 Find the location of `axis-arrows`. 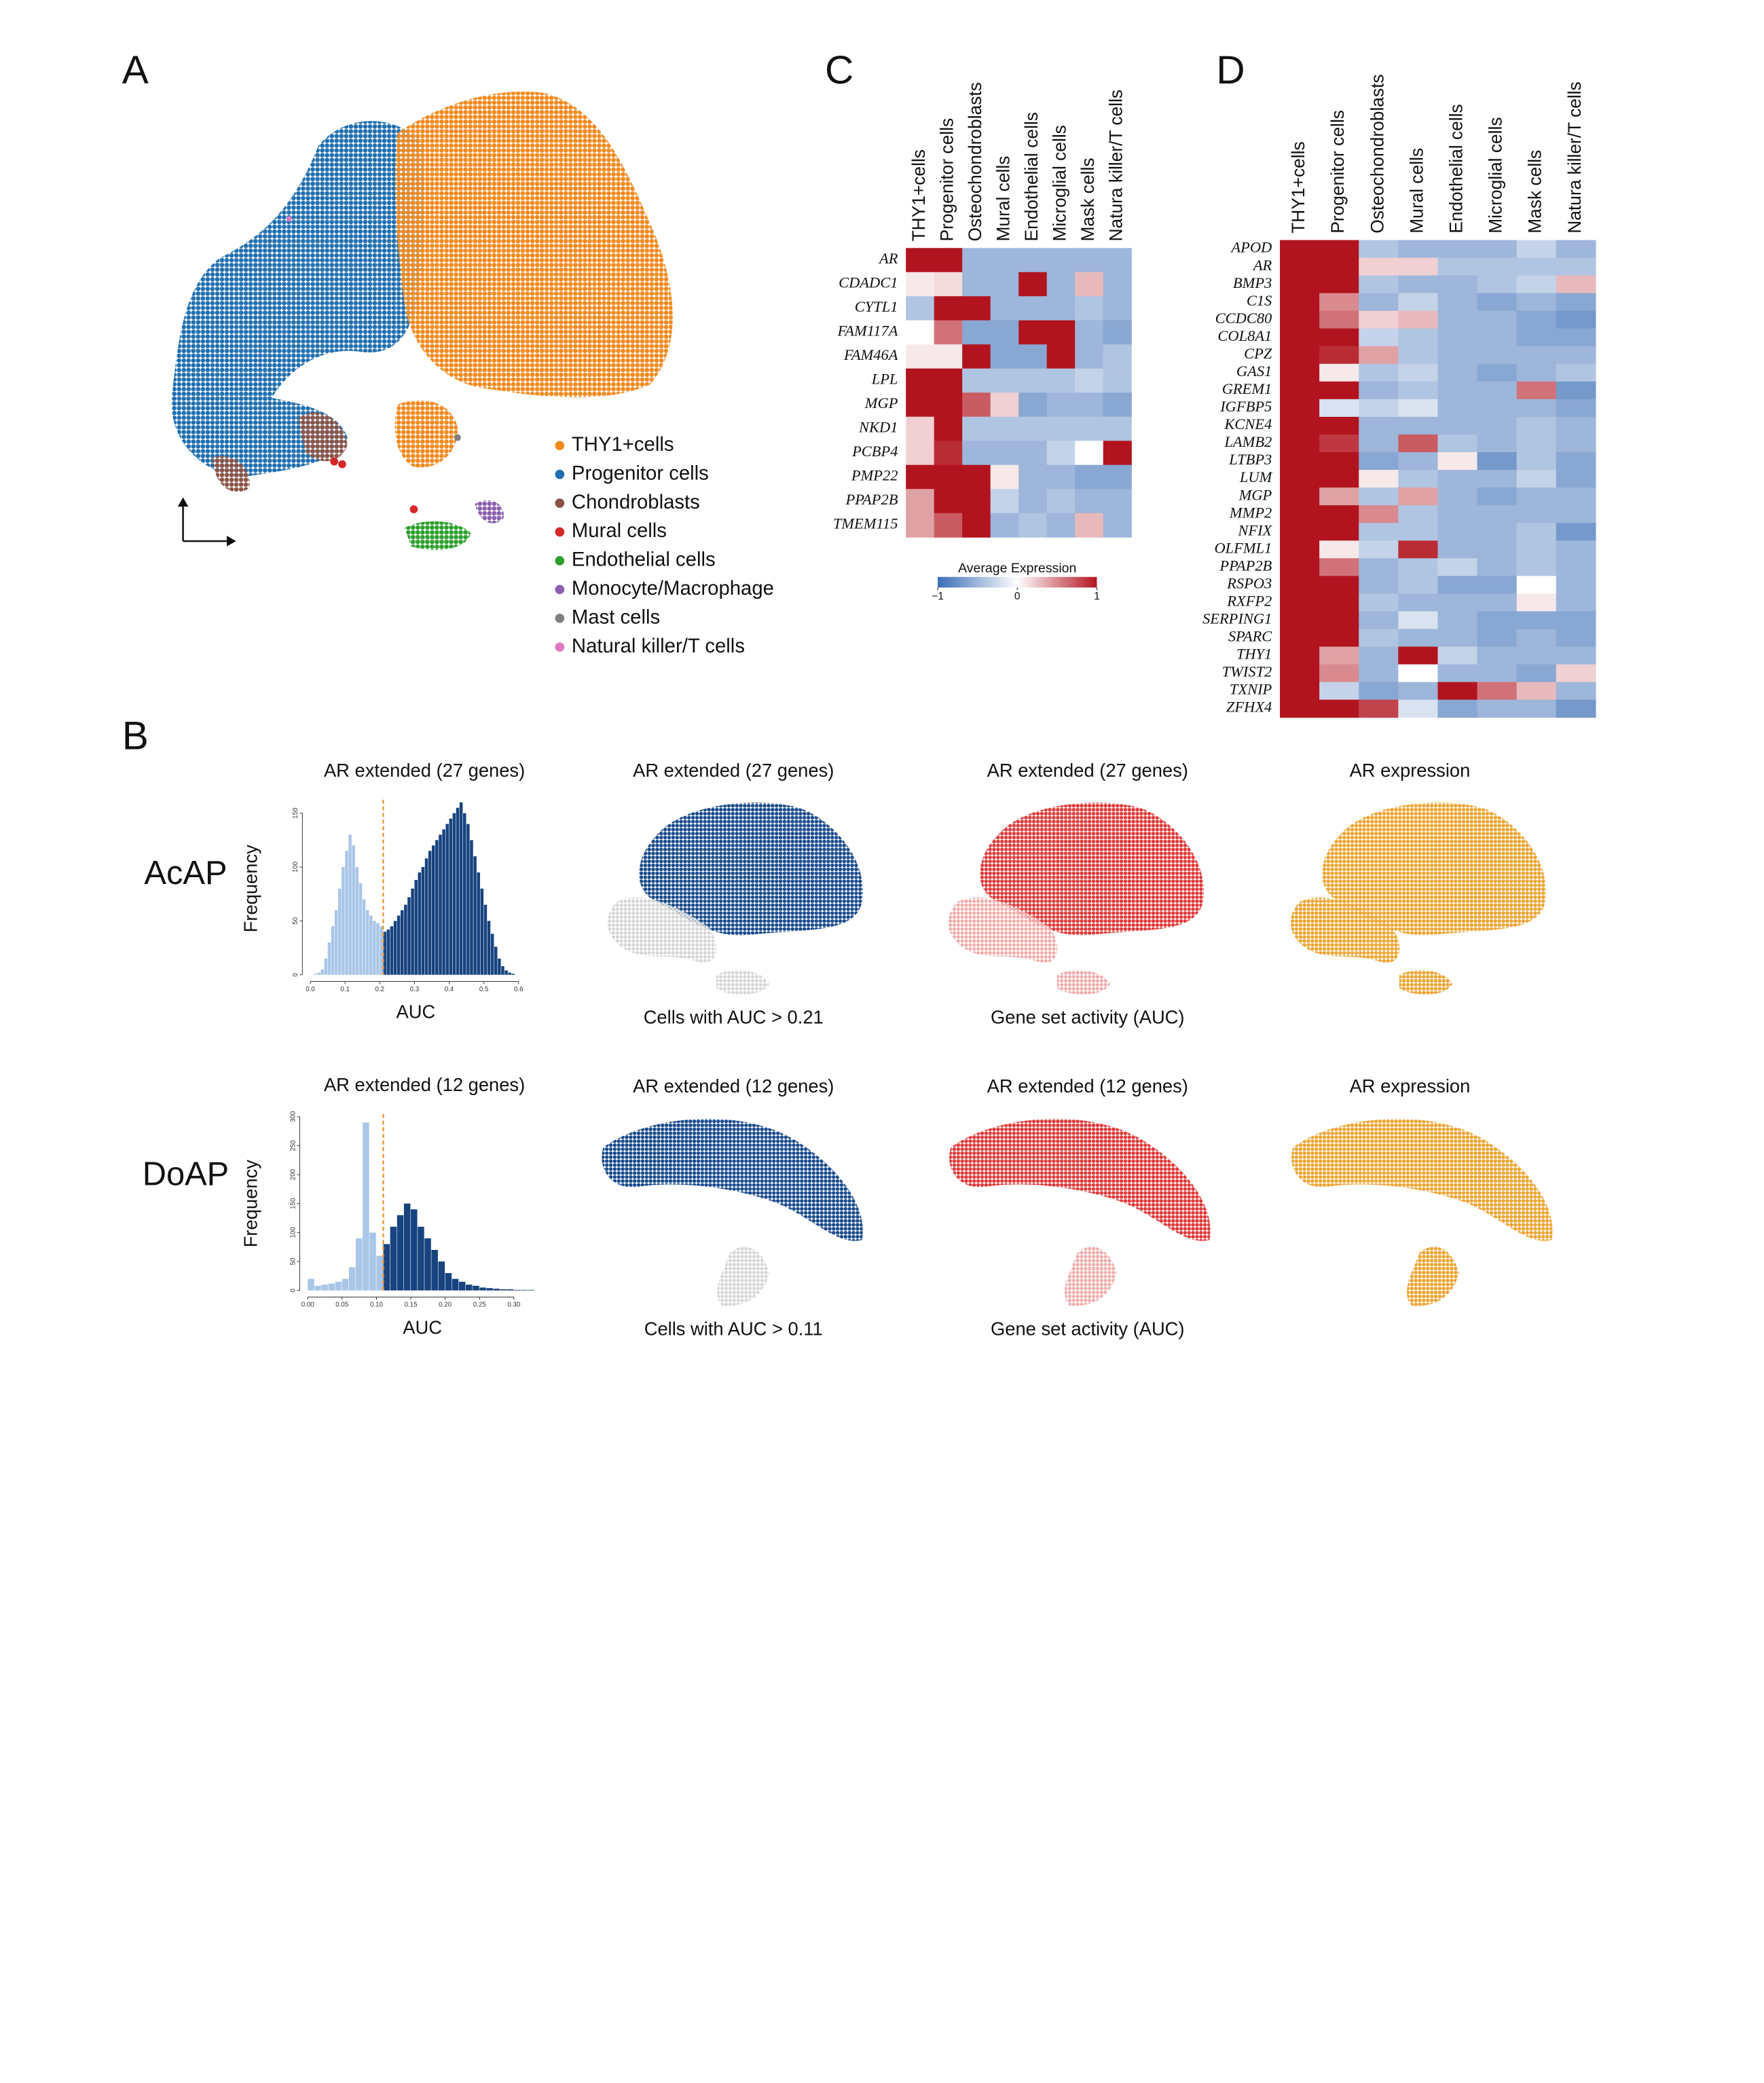

axis-arrows is located at coordinates (207, 521).